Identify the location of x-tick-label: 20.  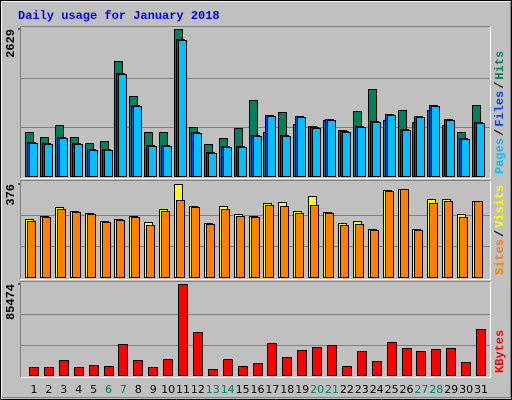
(317, 389).